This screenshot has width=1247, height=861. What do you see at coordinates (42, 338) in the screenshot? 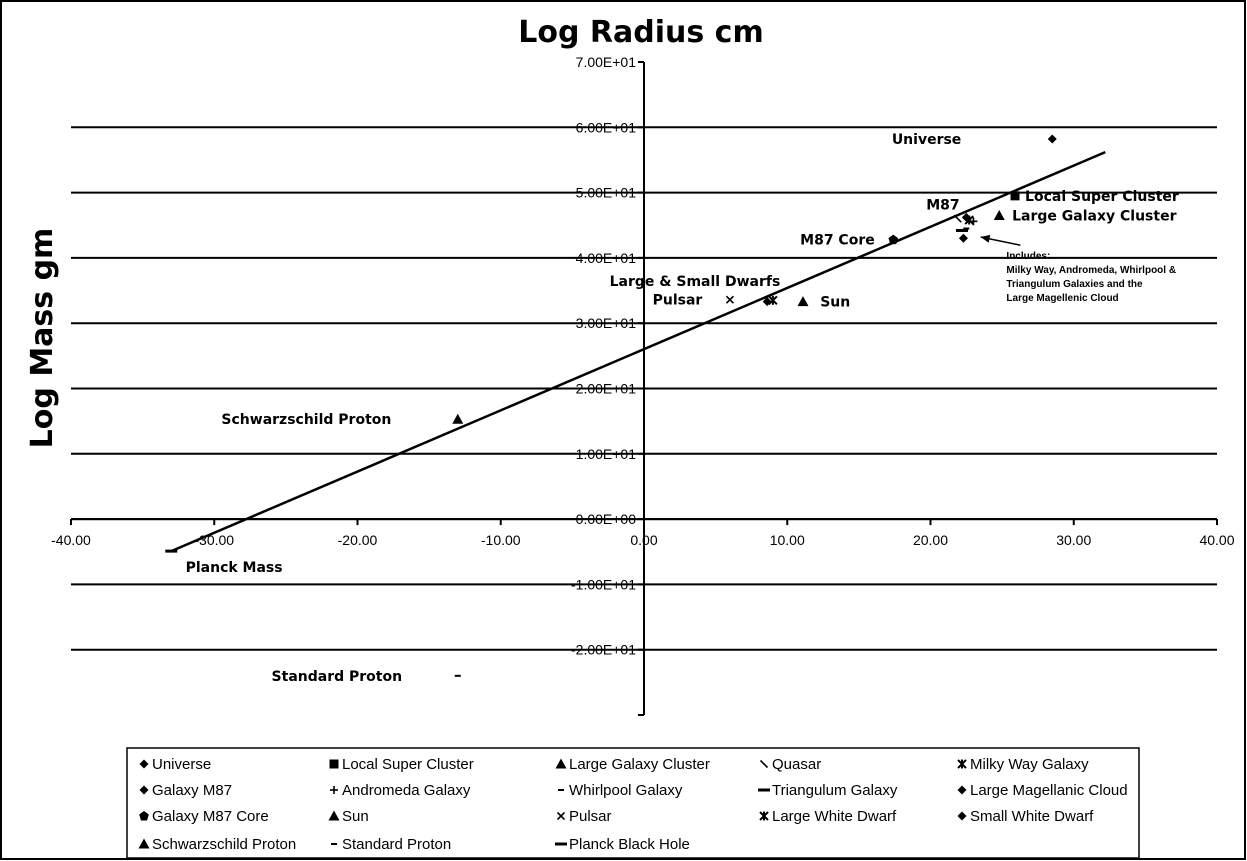
I see `y-axis-label: Log Mass gm` at bounding box center [42, 338].